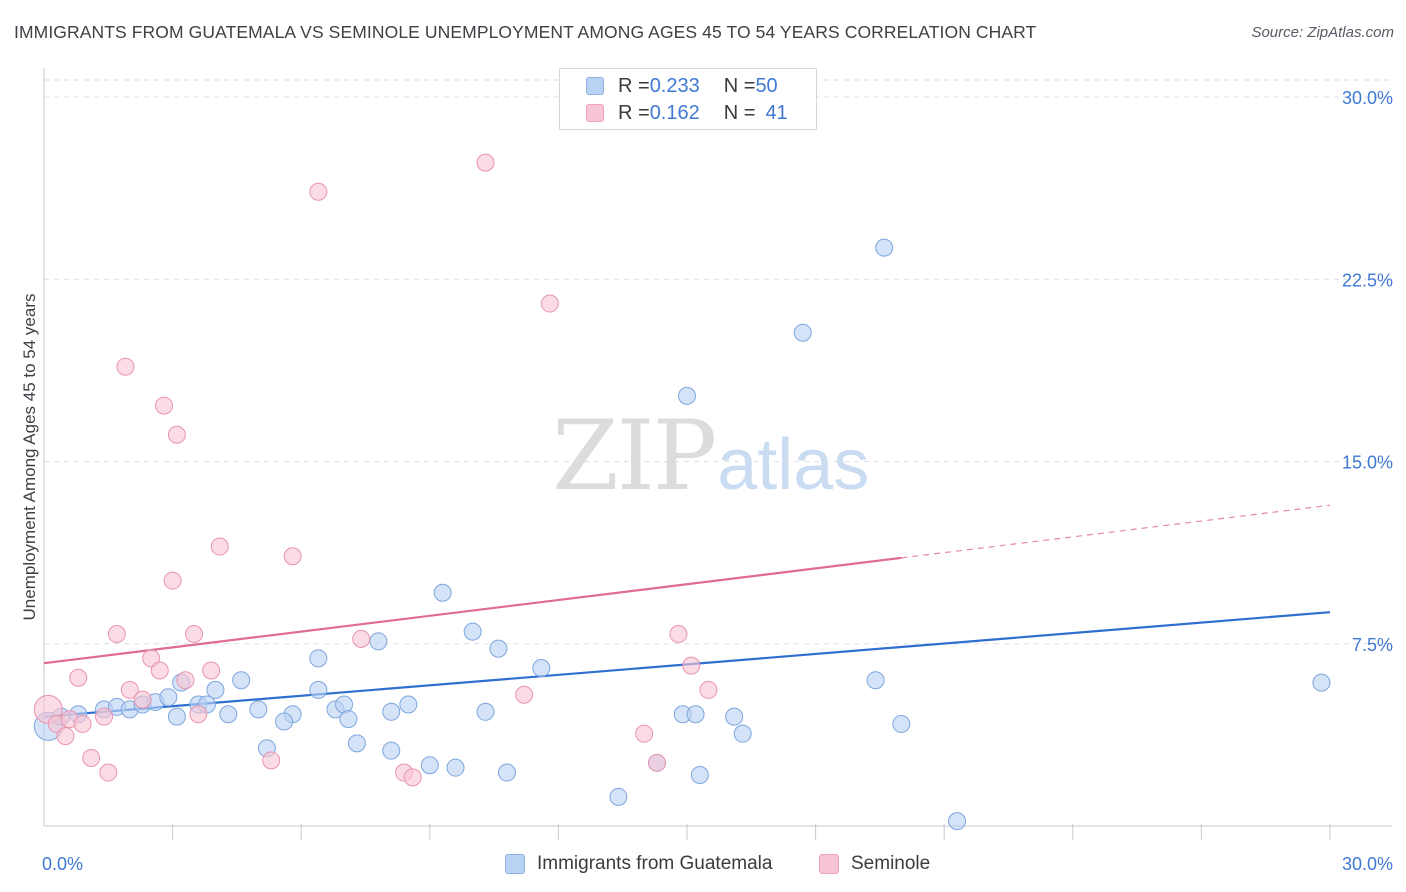 The width and height of the screenshot is (1406, 892). I want to click on legend-r-value: 0.233, so click(674, 85).